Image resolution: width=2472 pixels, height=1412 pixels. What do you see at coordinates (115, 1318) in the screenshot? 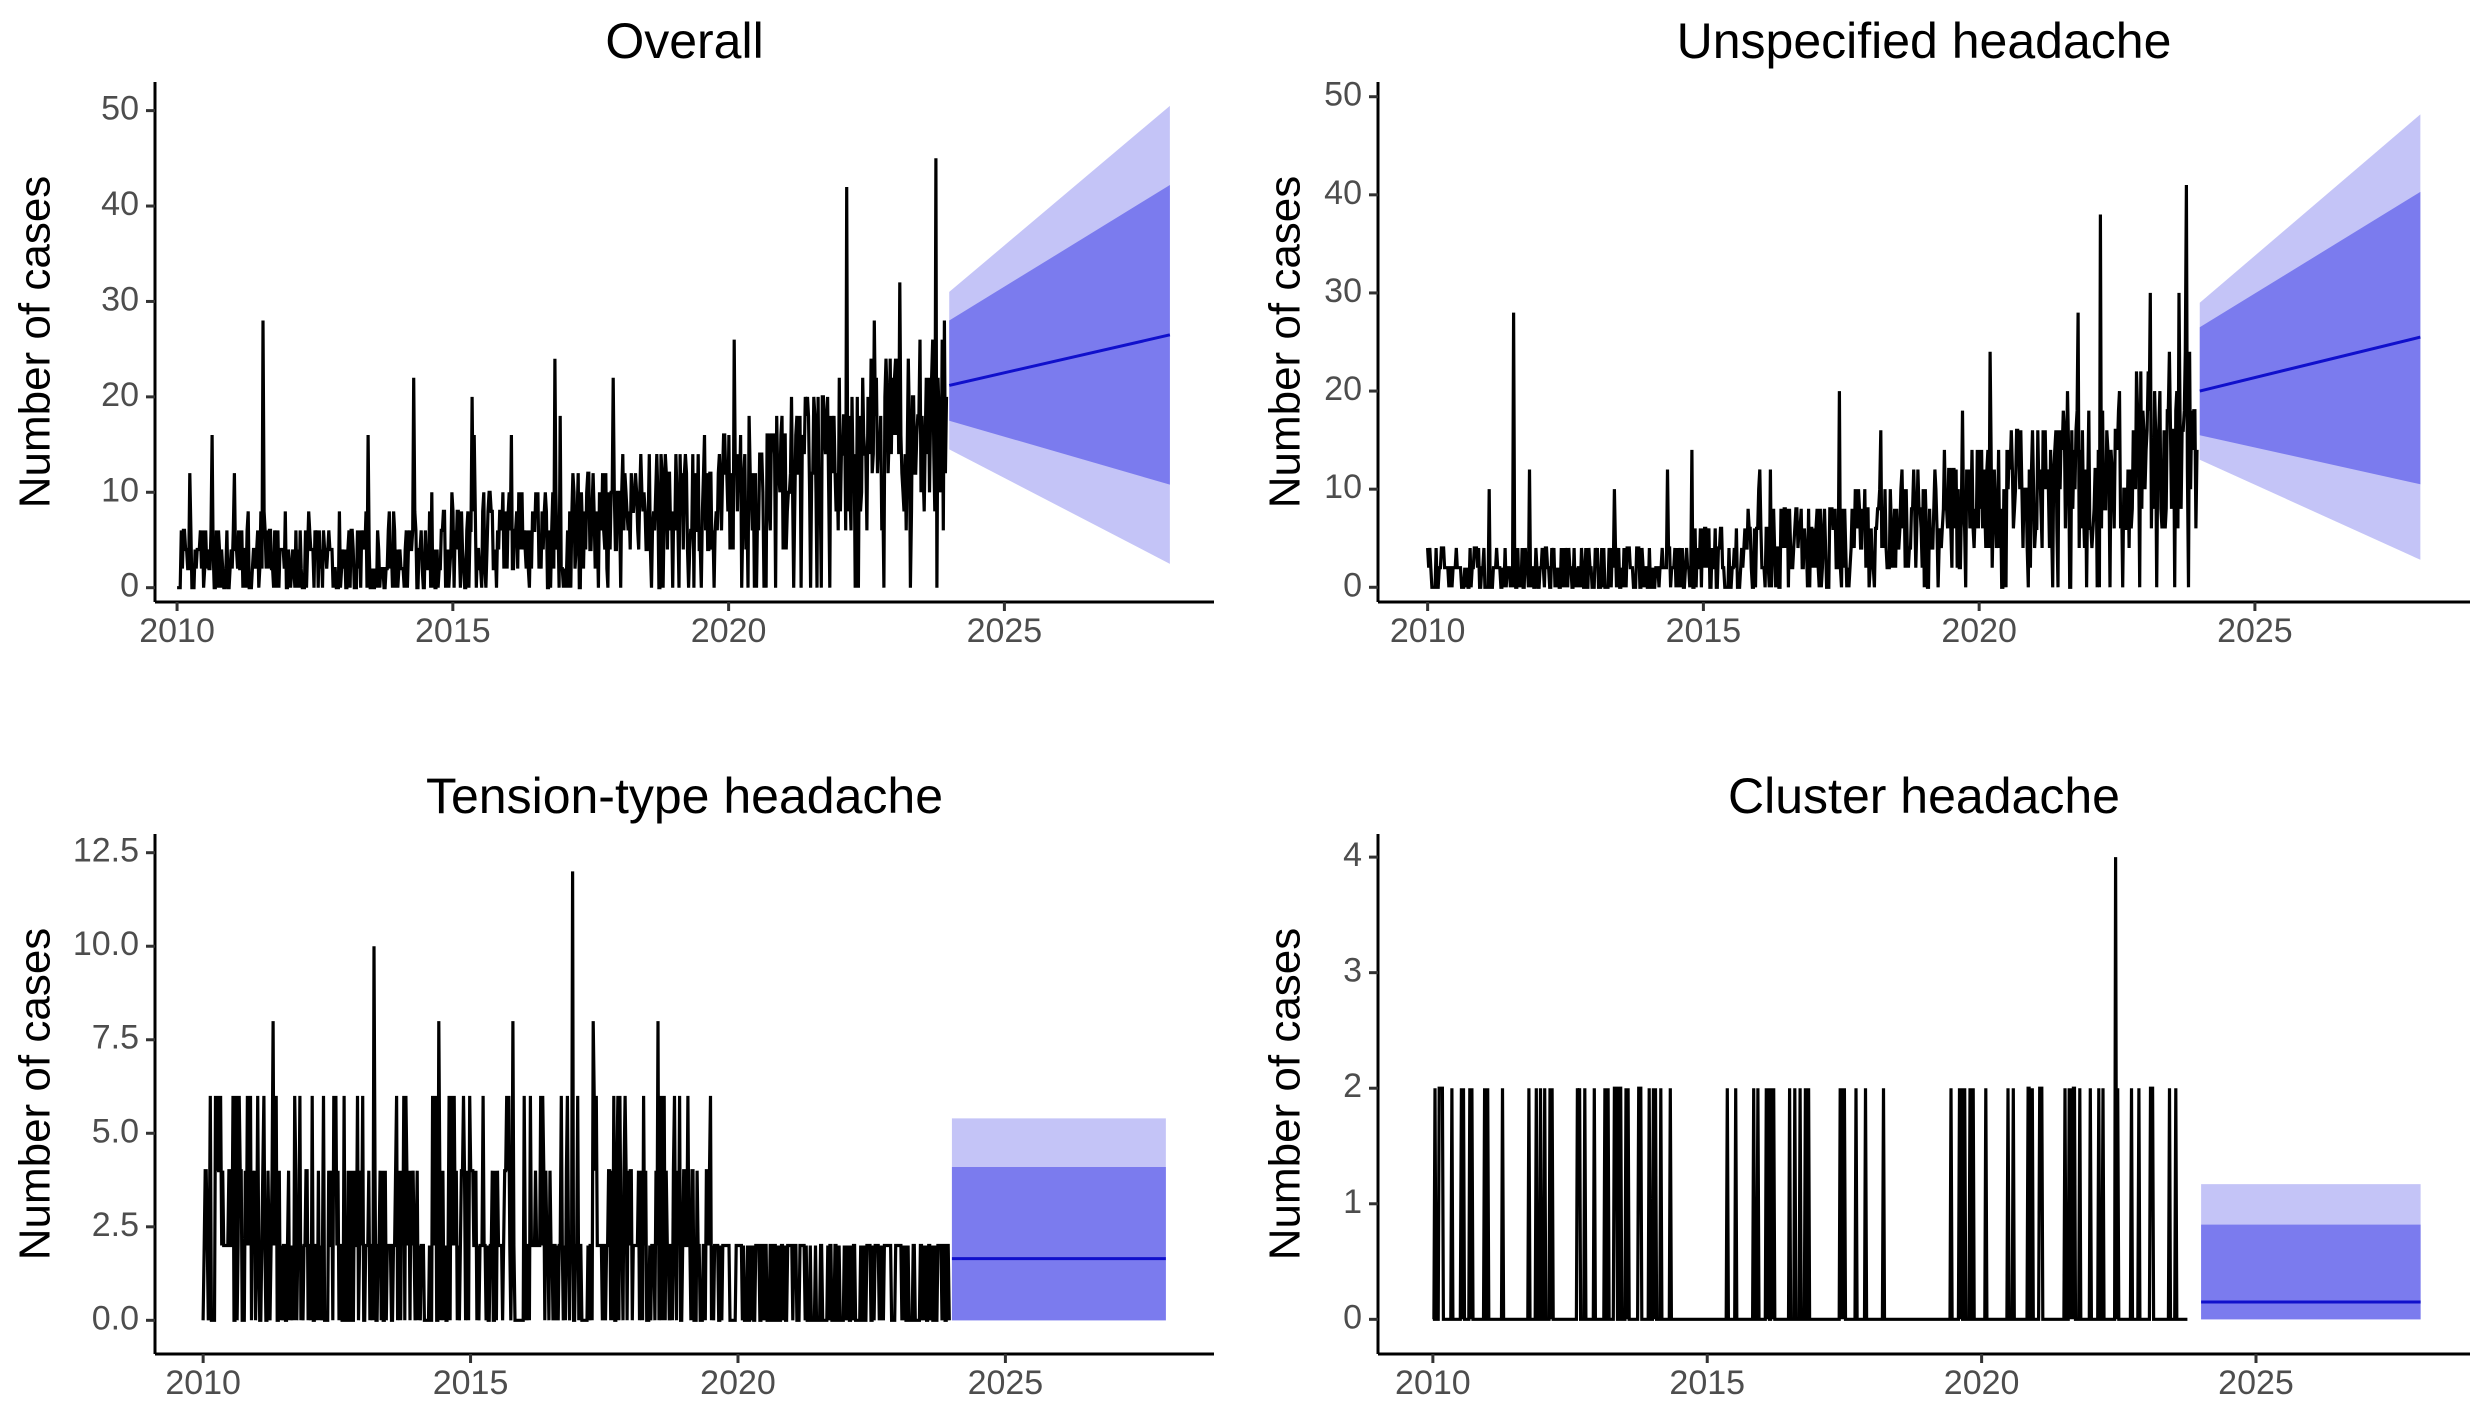
I see `y-tick-label: 0.0` at bounding box center [115, 1318].